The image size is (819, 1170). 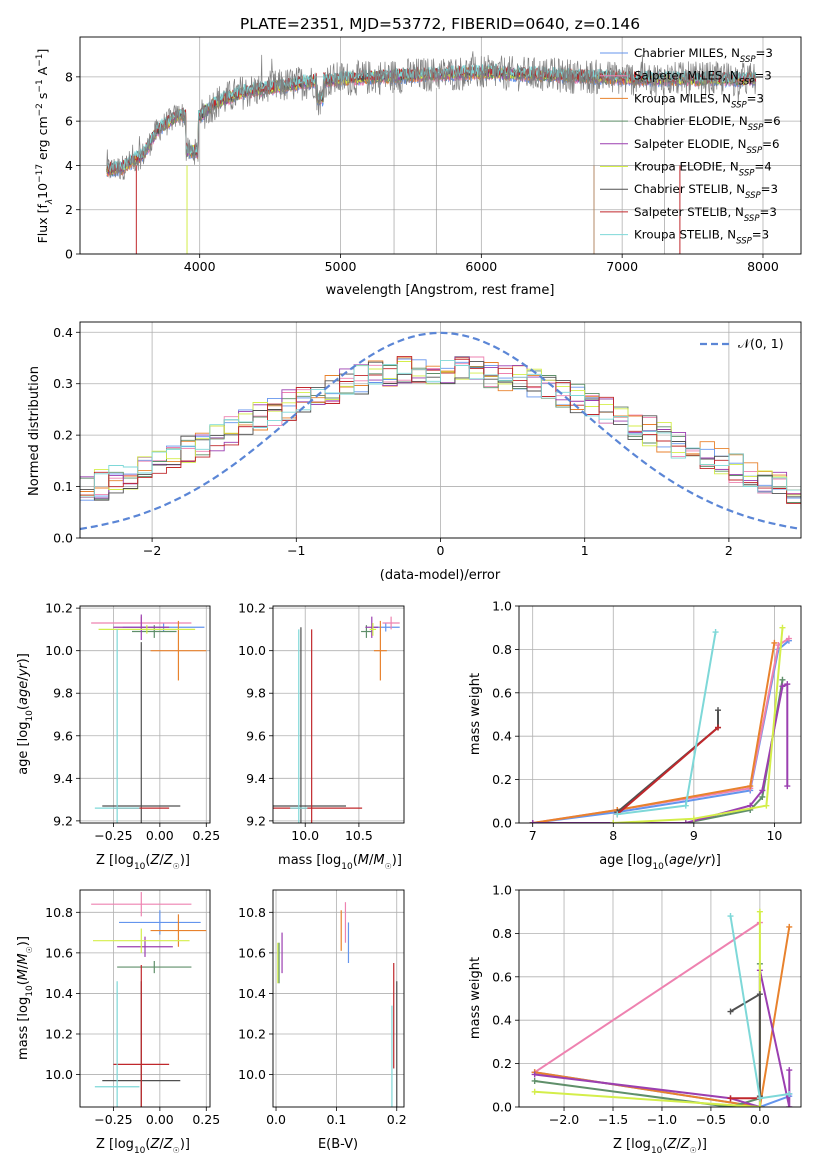 I want to click on y-axis-label: Normed distribution, so click(x=34, y=431).